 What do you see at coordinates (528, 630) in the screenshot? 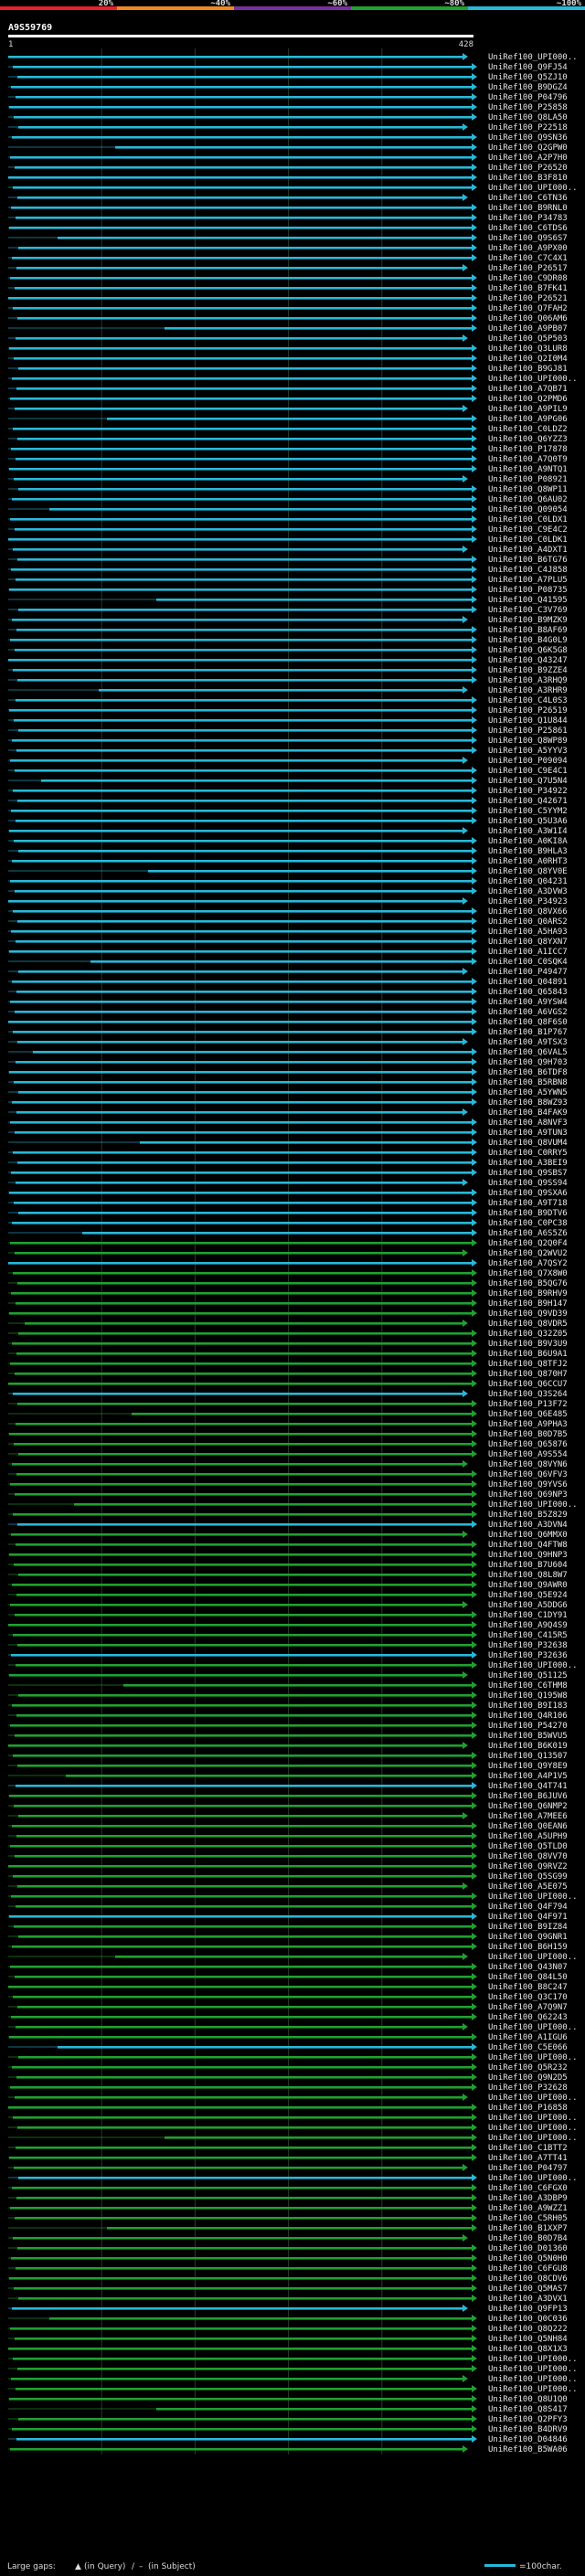
I see `hit-label: UniRef100_B8AF69` at bounding box center [528, 630].